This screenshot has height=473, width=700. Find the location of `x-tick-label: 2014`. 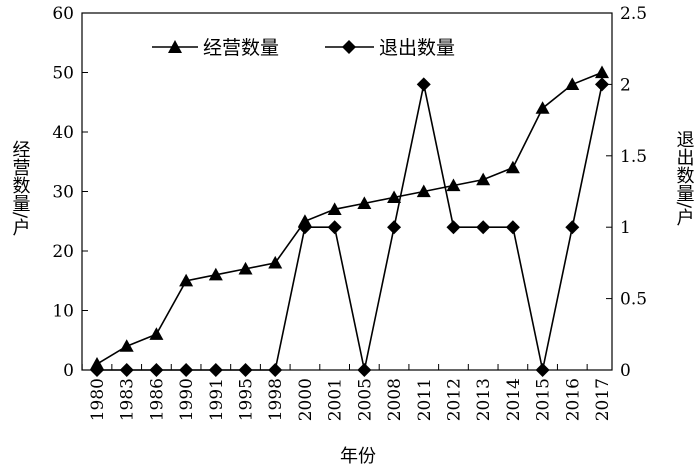

x-tick-label: 2014 is located at coordinates (514, 399).